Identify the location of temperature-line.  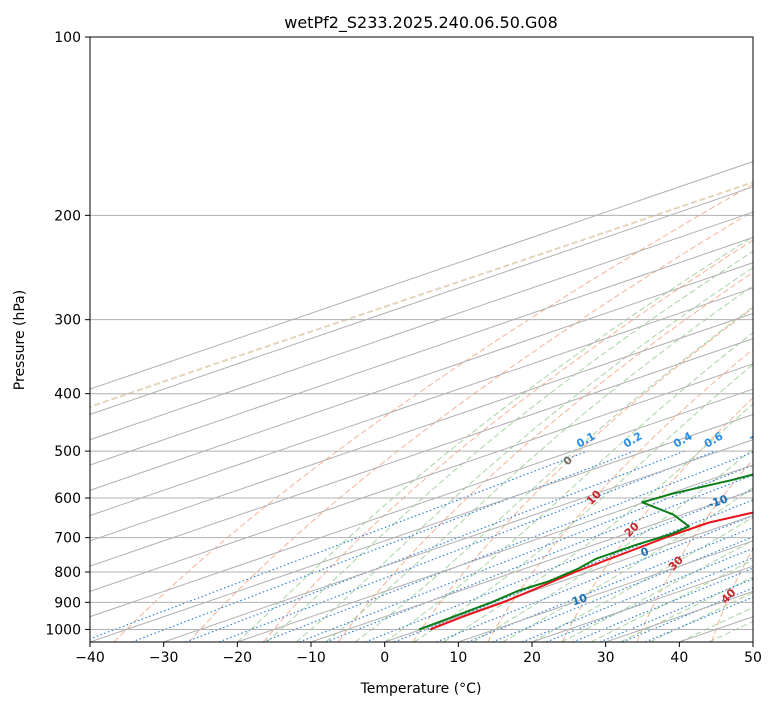
(591, 571).